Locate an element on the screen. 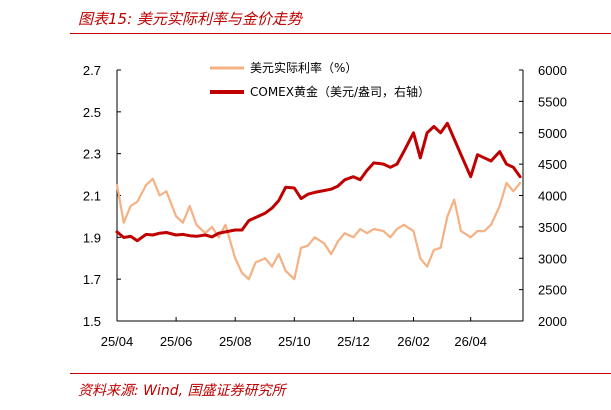 This screenshot has width=611, height=410. x-tick-label: 25/06 is located at coordinates (176, 341).